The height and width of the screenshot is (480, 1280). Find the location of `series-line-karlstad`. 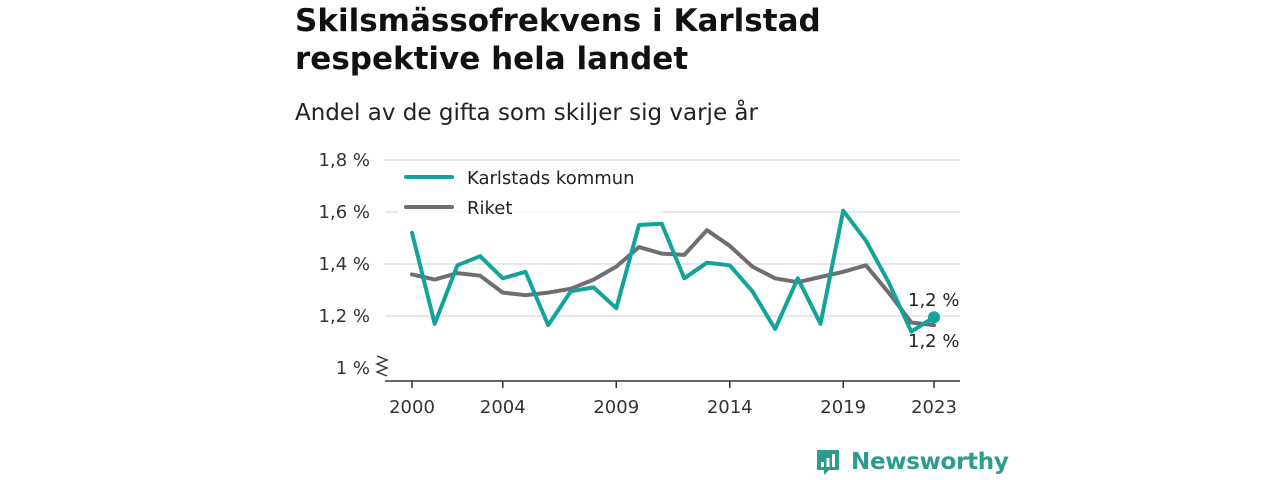

series-line-karlstad is located at coordinates (673, 271).